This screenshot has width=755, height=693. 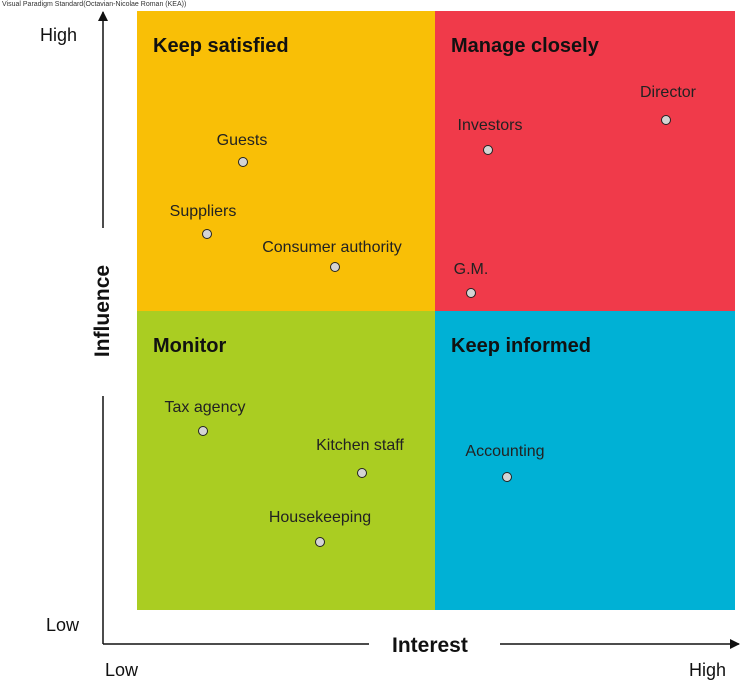 What do you see at coordinates (320, 517) in the screenshot?
I see `stakeholder-label-housekeeping: Housekeeping` at bounding box center [320, 517].